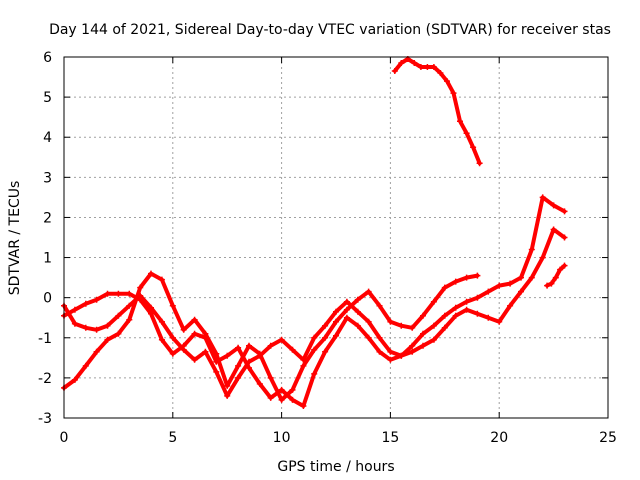 The width and height of the screenshot is (640, 480). I want to click on y-tick-labels: -3 -2 -1 0 1 2 3 4 5 6, so click(45, 238).